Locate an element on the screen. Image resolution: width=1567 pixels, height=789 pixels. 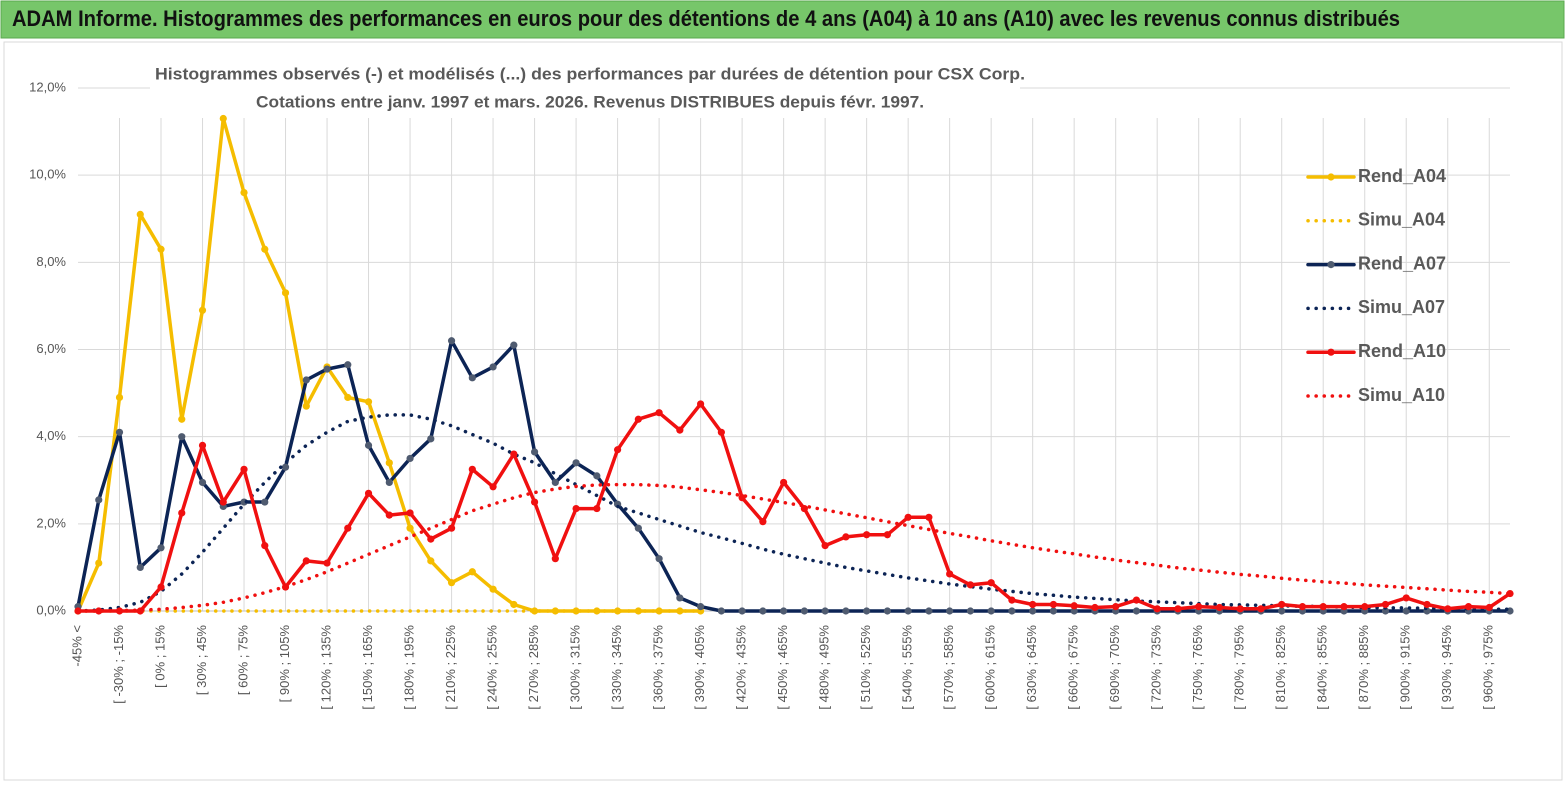
x-tick-label: [ 720% ; 735% is located at coordinates (1156, 667).